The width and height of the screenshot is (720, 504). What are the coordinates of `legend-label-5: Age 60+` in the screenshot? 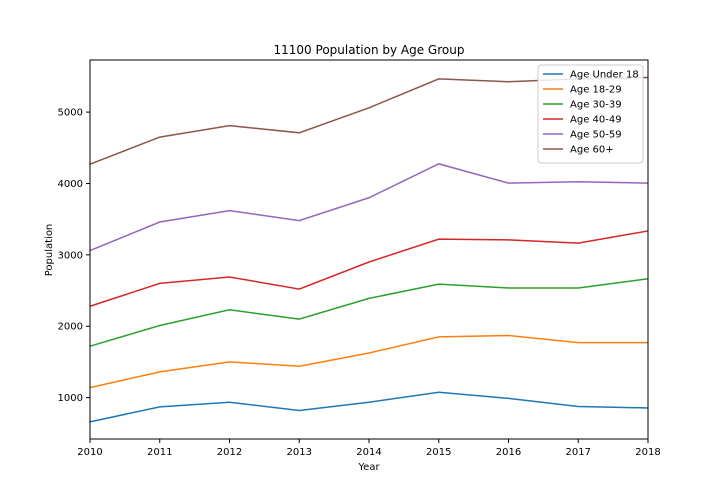 It's located at (592, 150).